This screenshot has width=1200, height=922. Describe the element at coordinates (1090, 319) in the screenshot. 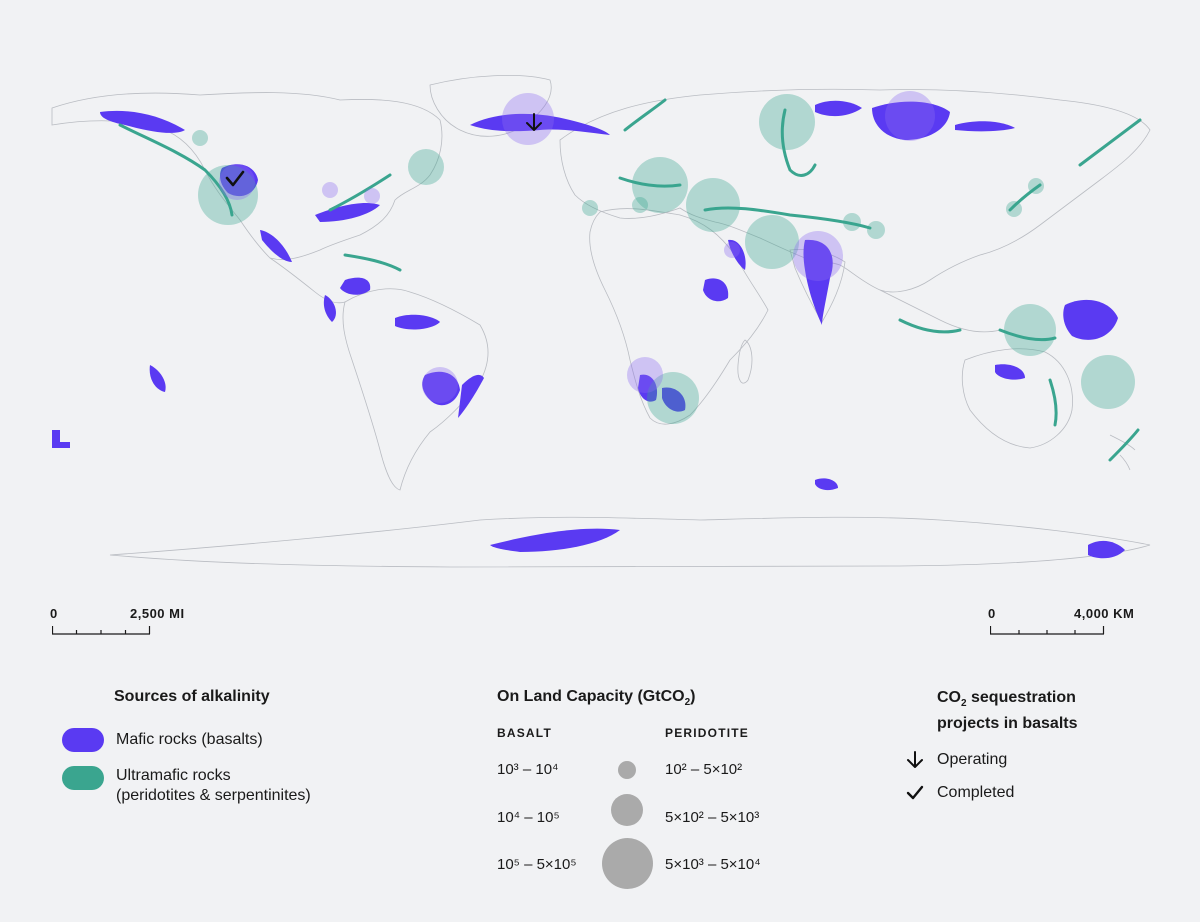

I see `mafic-area-indonesia` at that location.